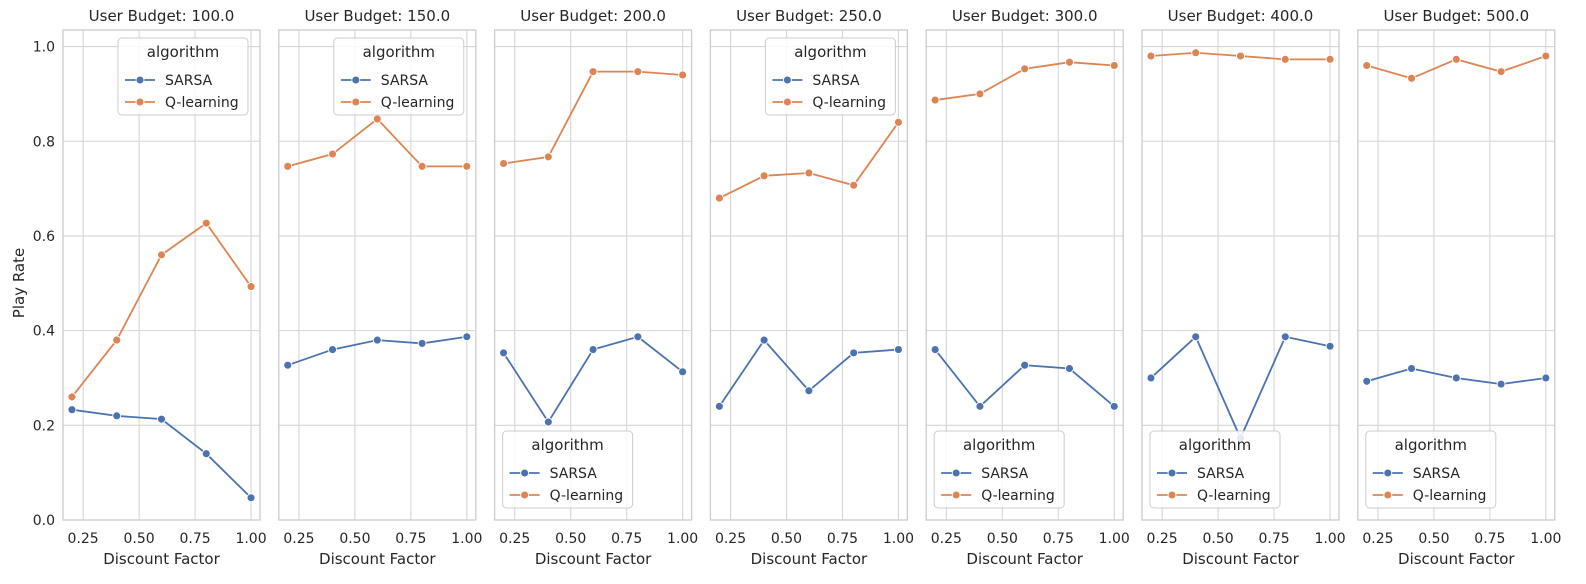  I want to click on y-tick-label: 0.0, so click(44, 521).